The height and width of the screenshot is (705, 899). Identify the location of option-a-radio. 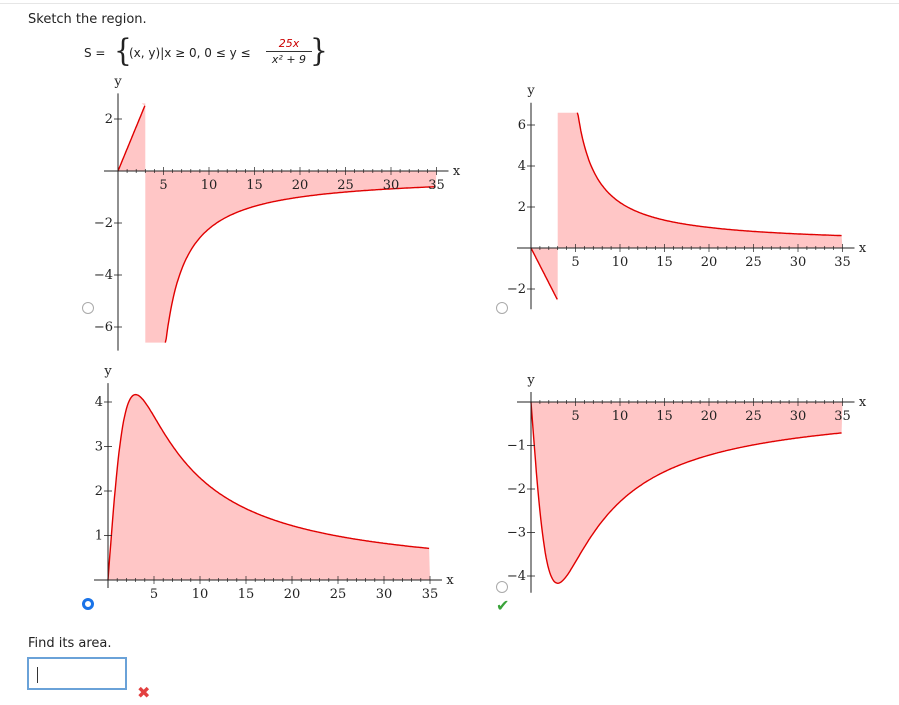
(88, 308).